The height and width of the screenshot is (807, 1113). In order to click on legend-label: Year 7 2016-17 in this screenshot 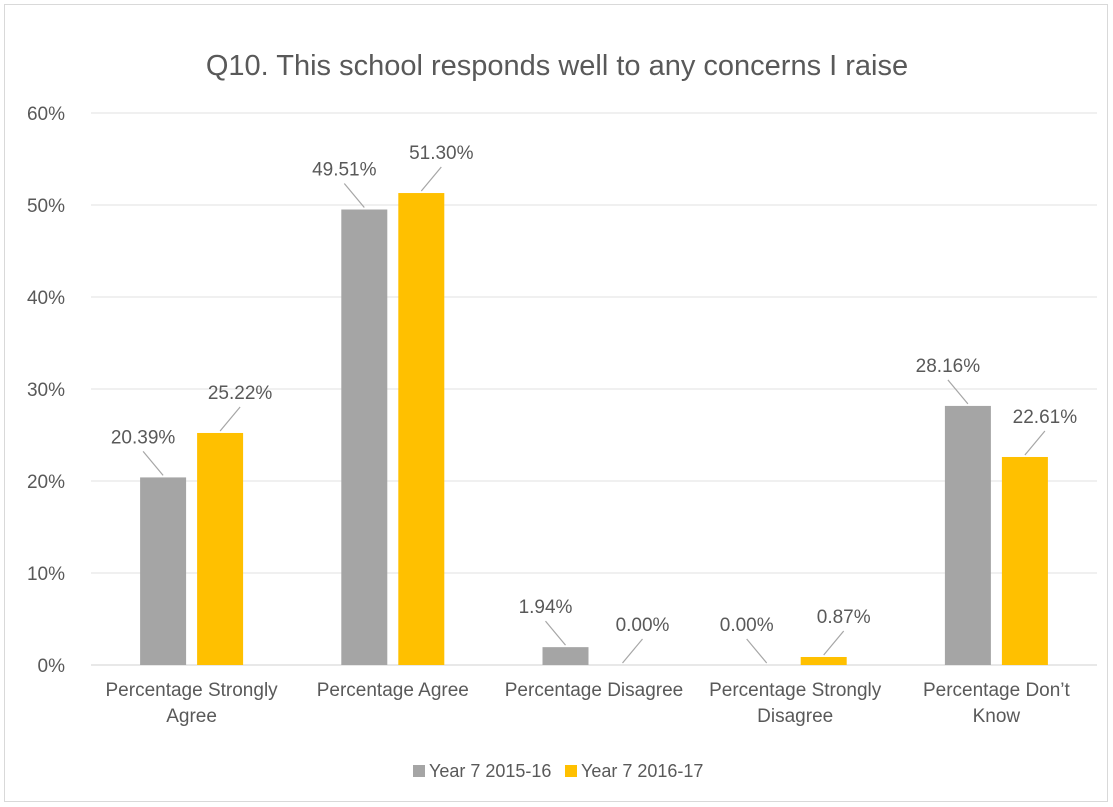, I will do `click(642, 771)`.